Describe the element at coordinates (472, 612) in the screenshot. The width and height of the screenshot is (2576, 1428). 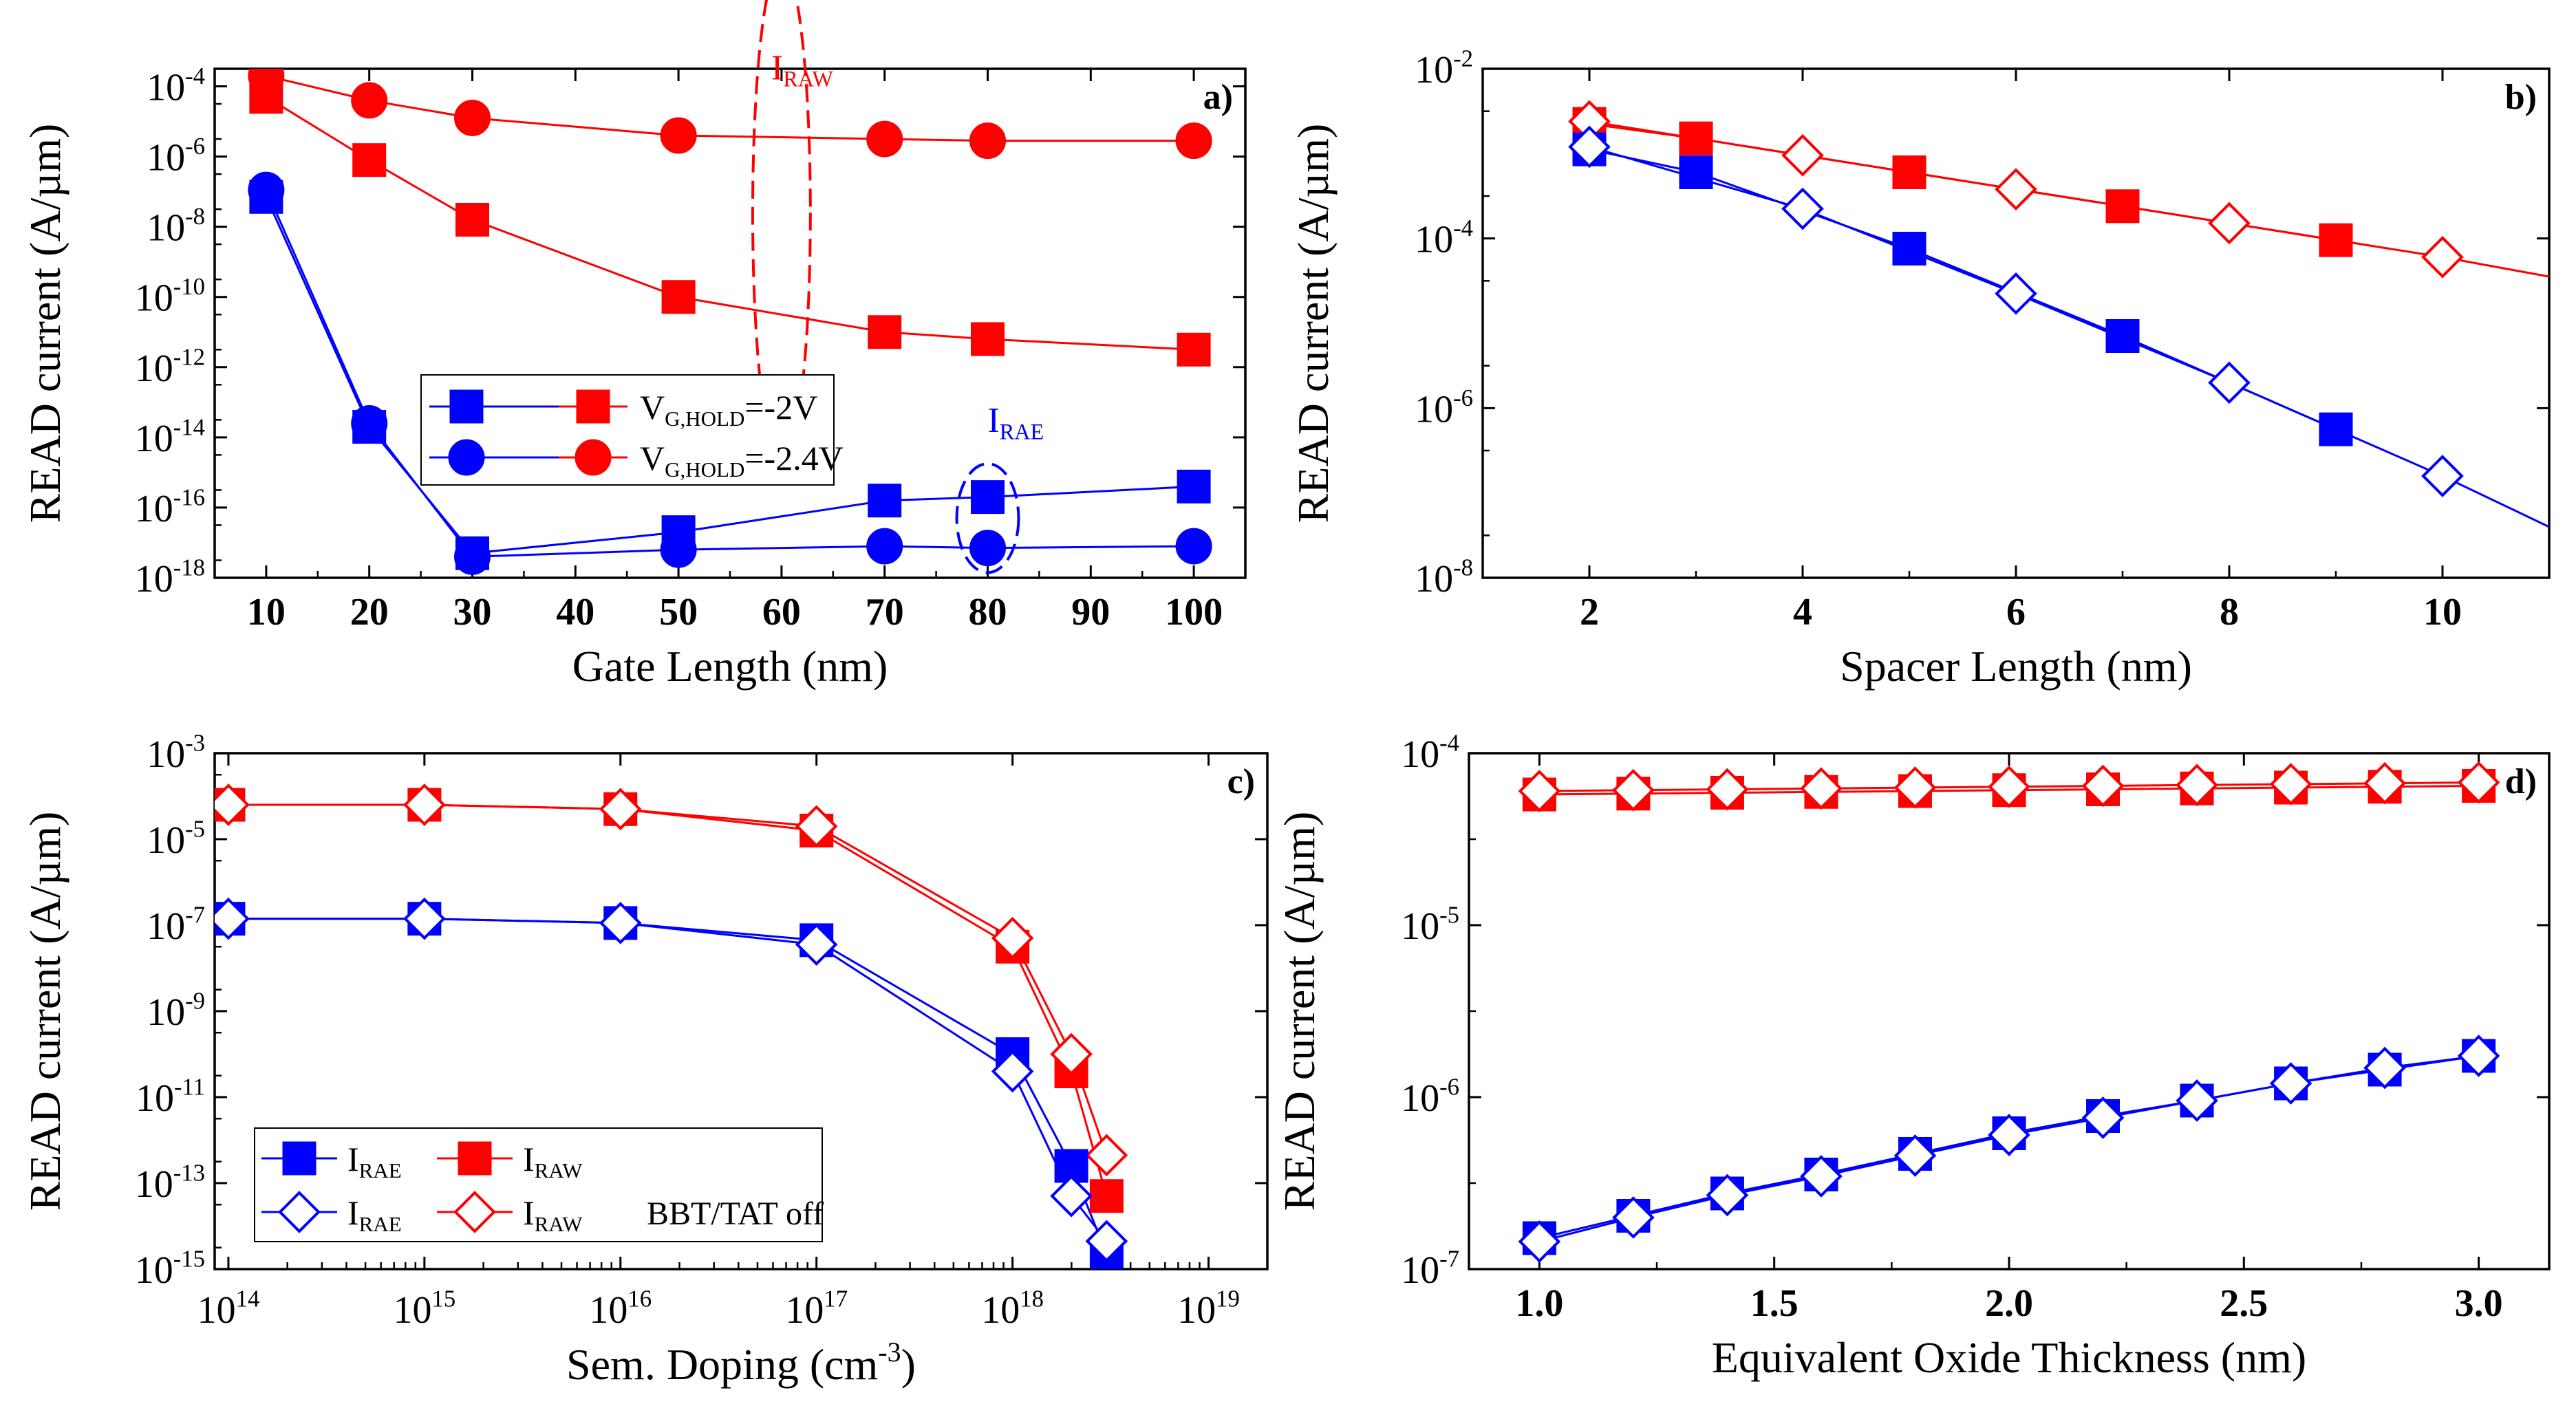
I see `panel-a-xtick-label-2: 30` at that location.